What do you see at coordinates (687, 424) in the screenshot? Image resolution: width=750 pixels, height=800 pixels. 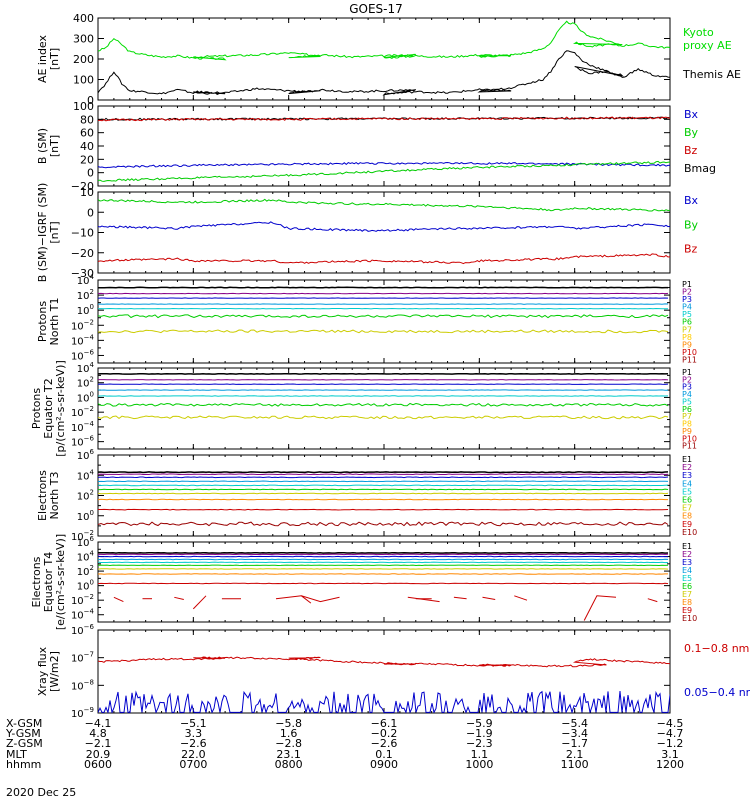 I see `legend-item: P8` at bounding box center [687, 424].